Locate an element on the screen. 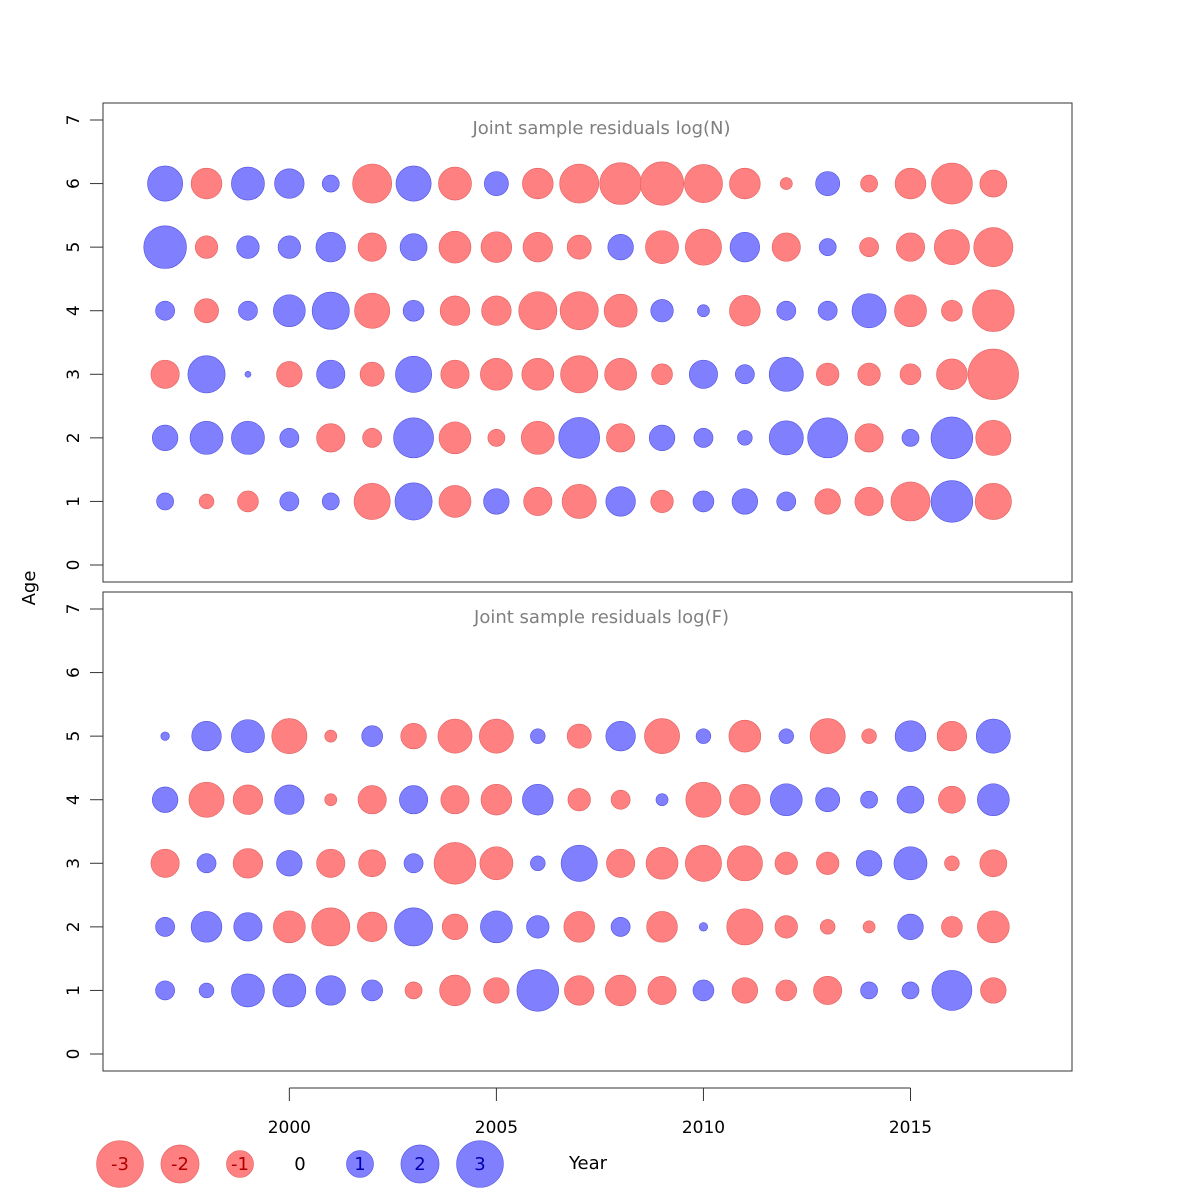  y-tick-label: 3 is located at coordinates (74, 863).